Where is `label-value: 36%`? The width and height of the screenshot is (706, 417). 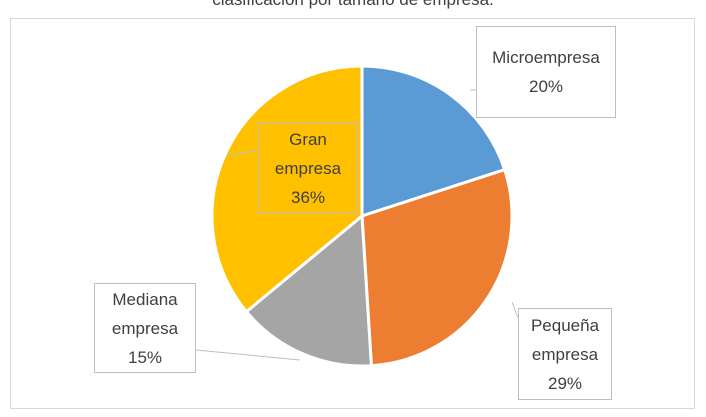 label-value: 36% is located at coordinates (308, 197).